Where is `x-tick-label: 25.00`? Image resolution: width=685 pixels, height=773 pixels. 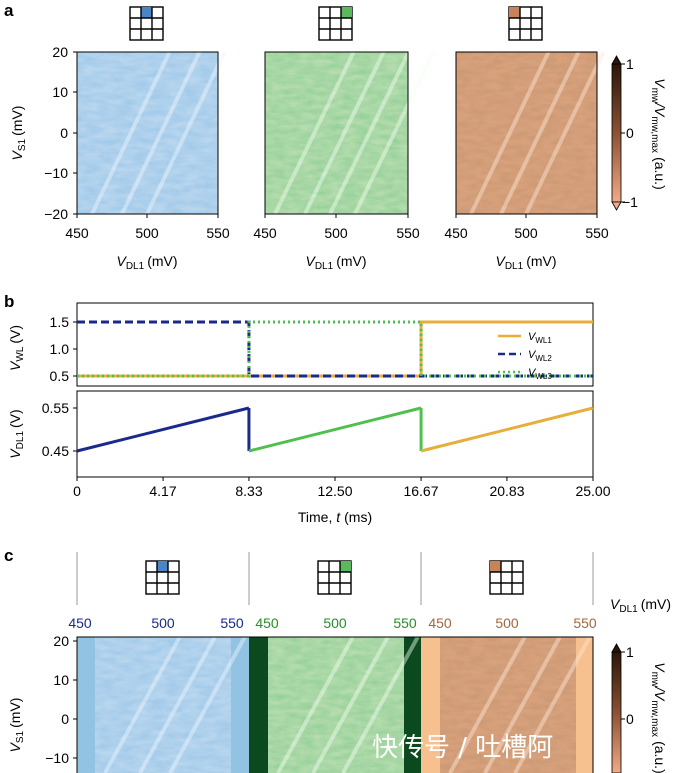
x-tick-label: 25.00 is located at coordinates (592, 491).